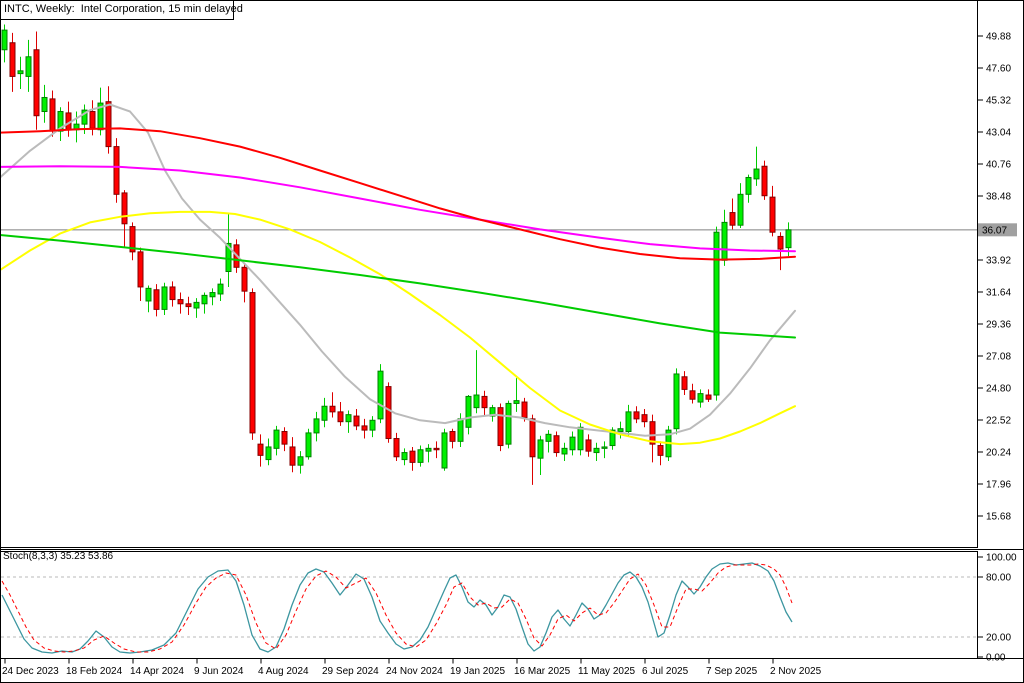 This screenshot has width=1024, height=683. I want to click on indicator-label: Stoch(8,3,3) 35.23 53.86, so click(58, 556).